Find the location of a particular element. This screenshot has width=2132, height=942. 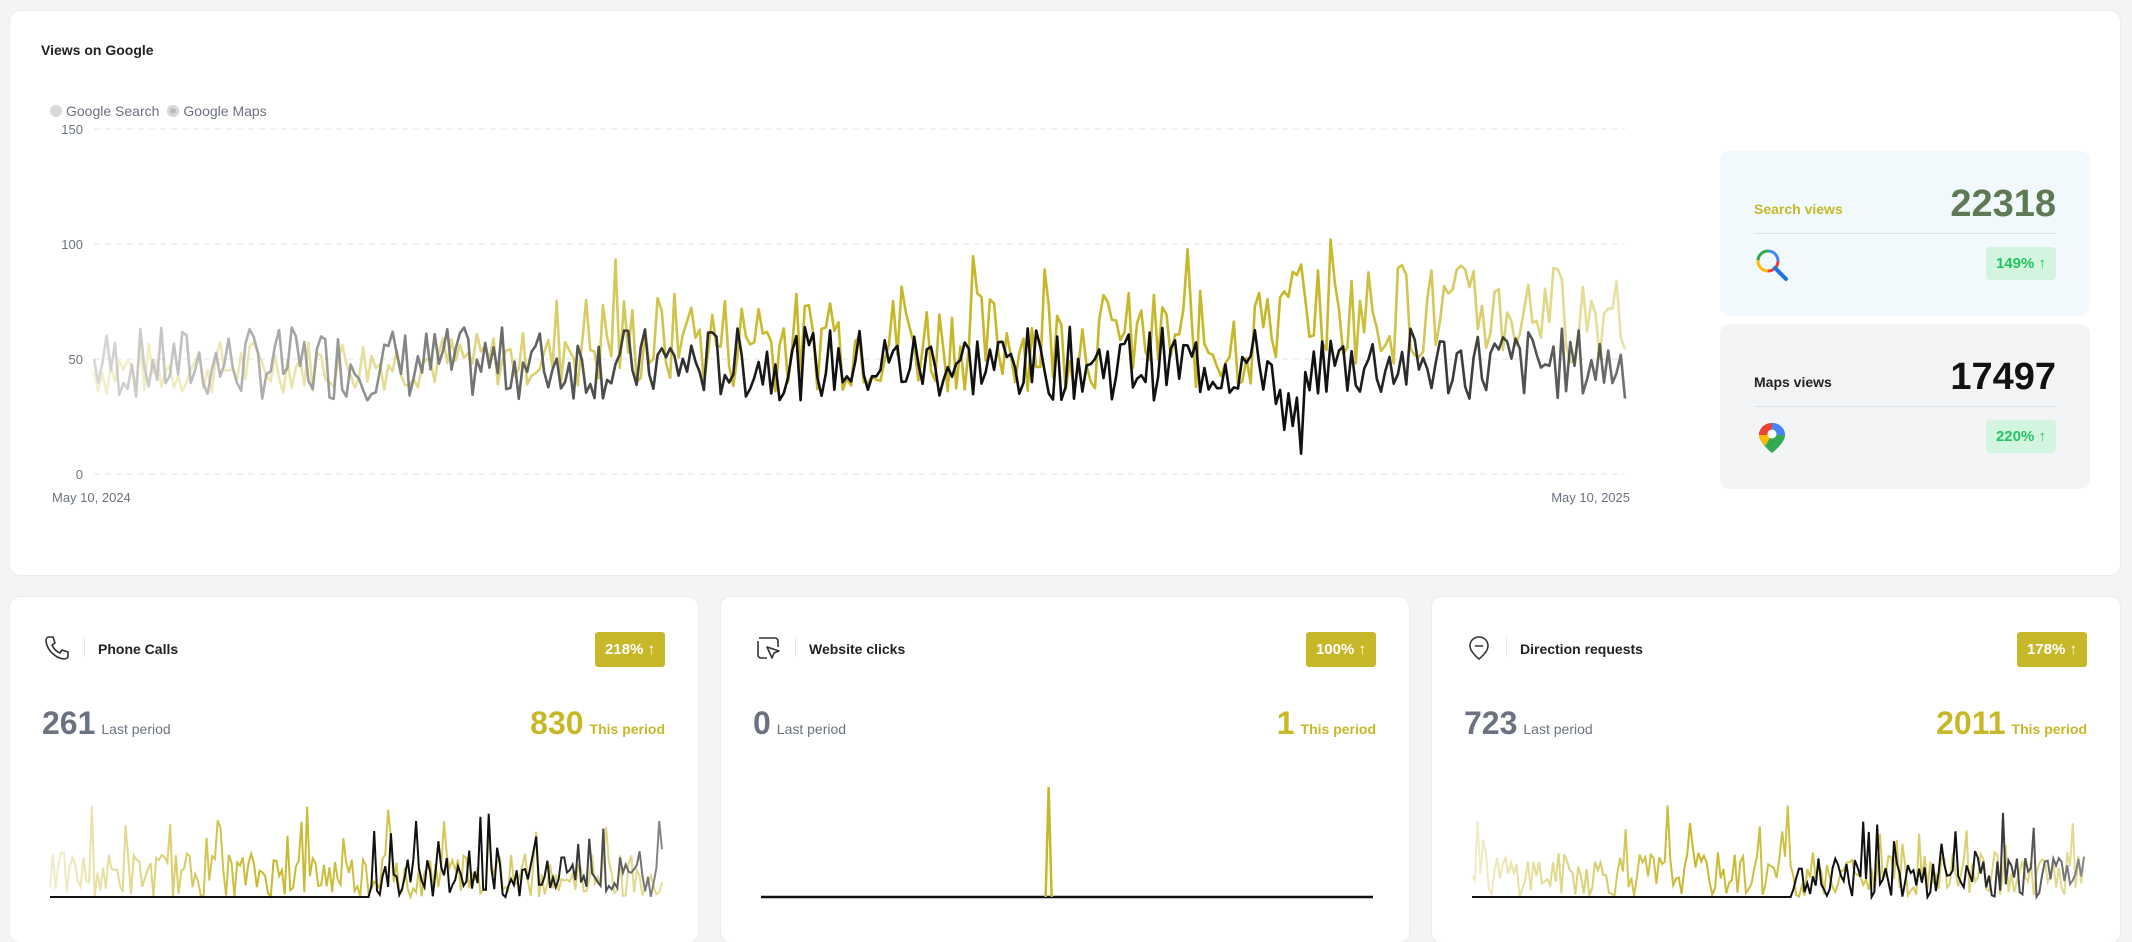

this-period: 830 This period is located at coordinates (597, 723).